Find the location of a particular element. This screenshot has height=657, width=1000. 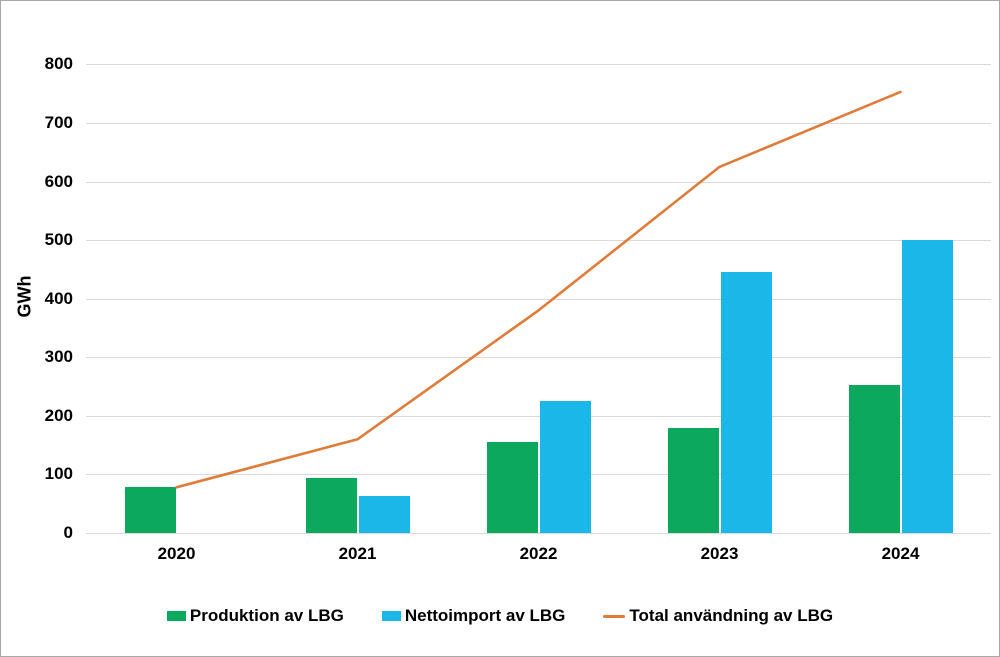

y-tick-label: 200 is located at coordinates (58, 415).